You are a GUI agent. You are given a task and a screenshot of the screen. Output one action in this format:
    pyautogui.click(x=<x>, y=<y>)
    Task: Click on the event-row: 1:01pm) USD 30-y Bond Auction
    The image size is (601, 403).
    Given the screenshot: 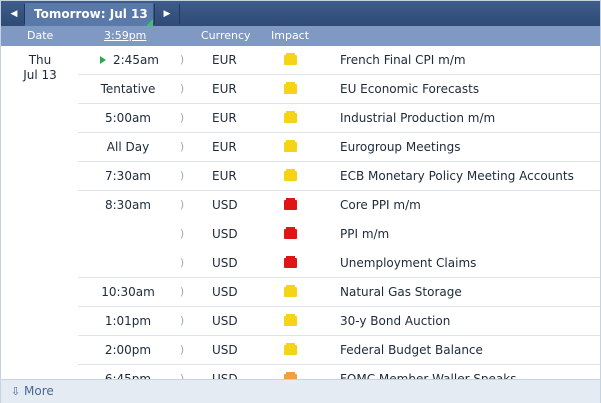 What is the action you would take?
    pyautogui.click(x=339, y=321)
    